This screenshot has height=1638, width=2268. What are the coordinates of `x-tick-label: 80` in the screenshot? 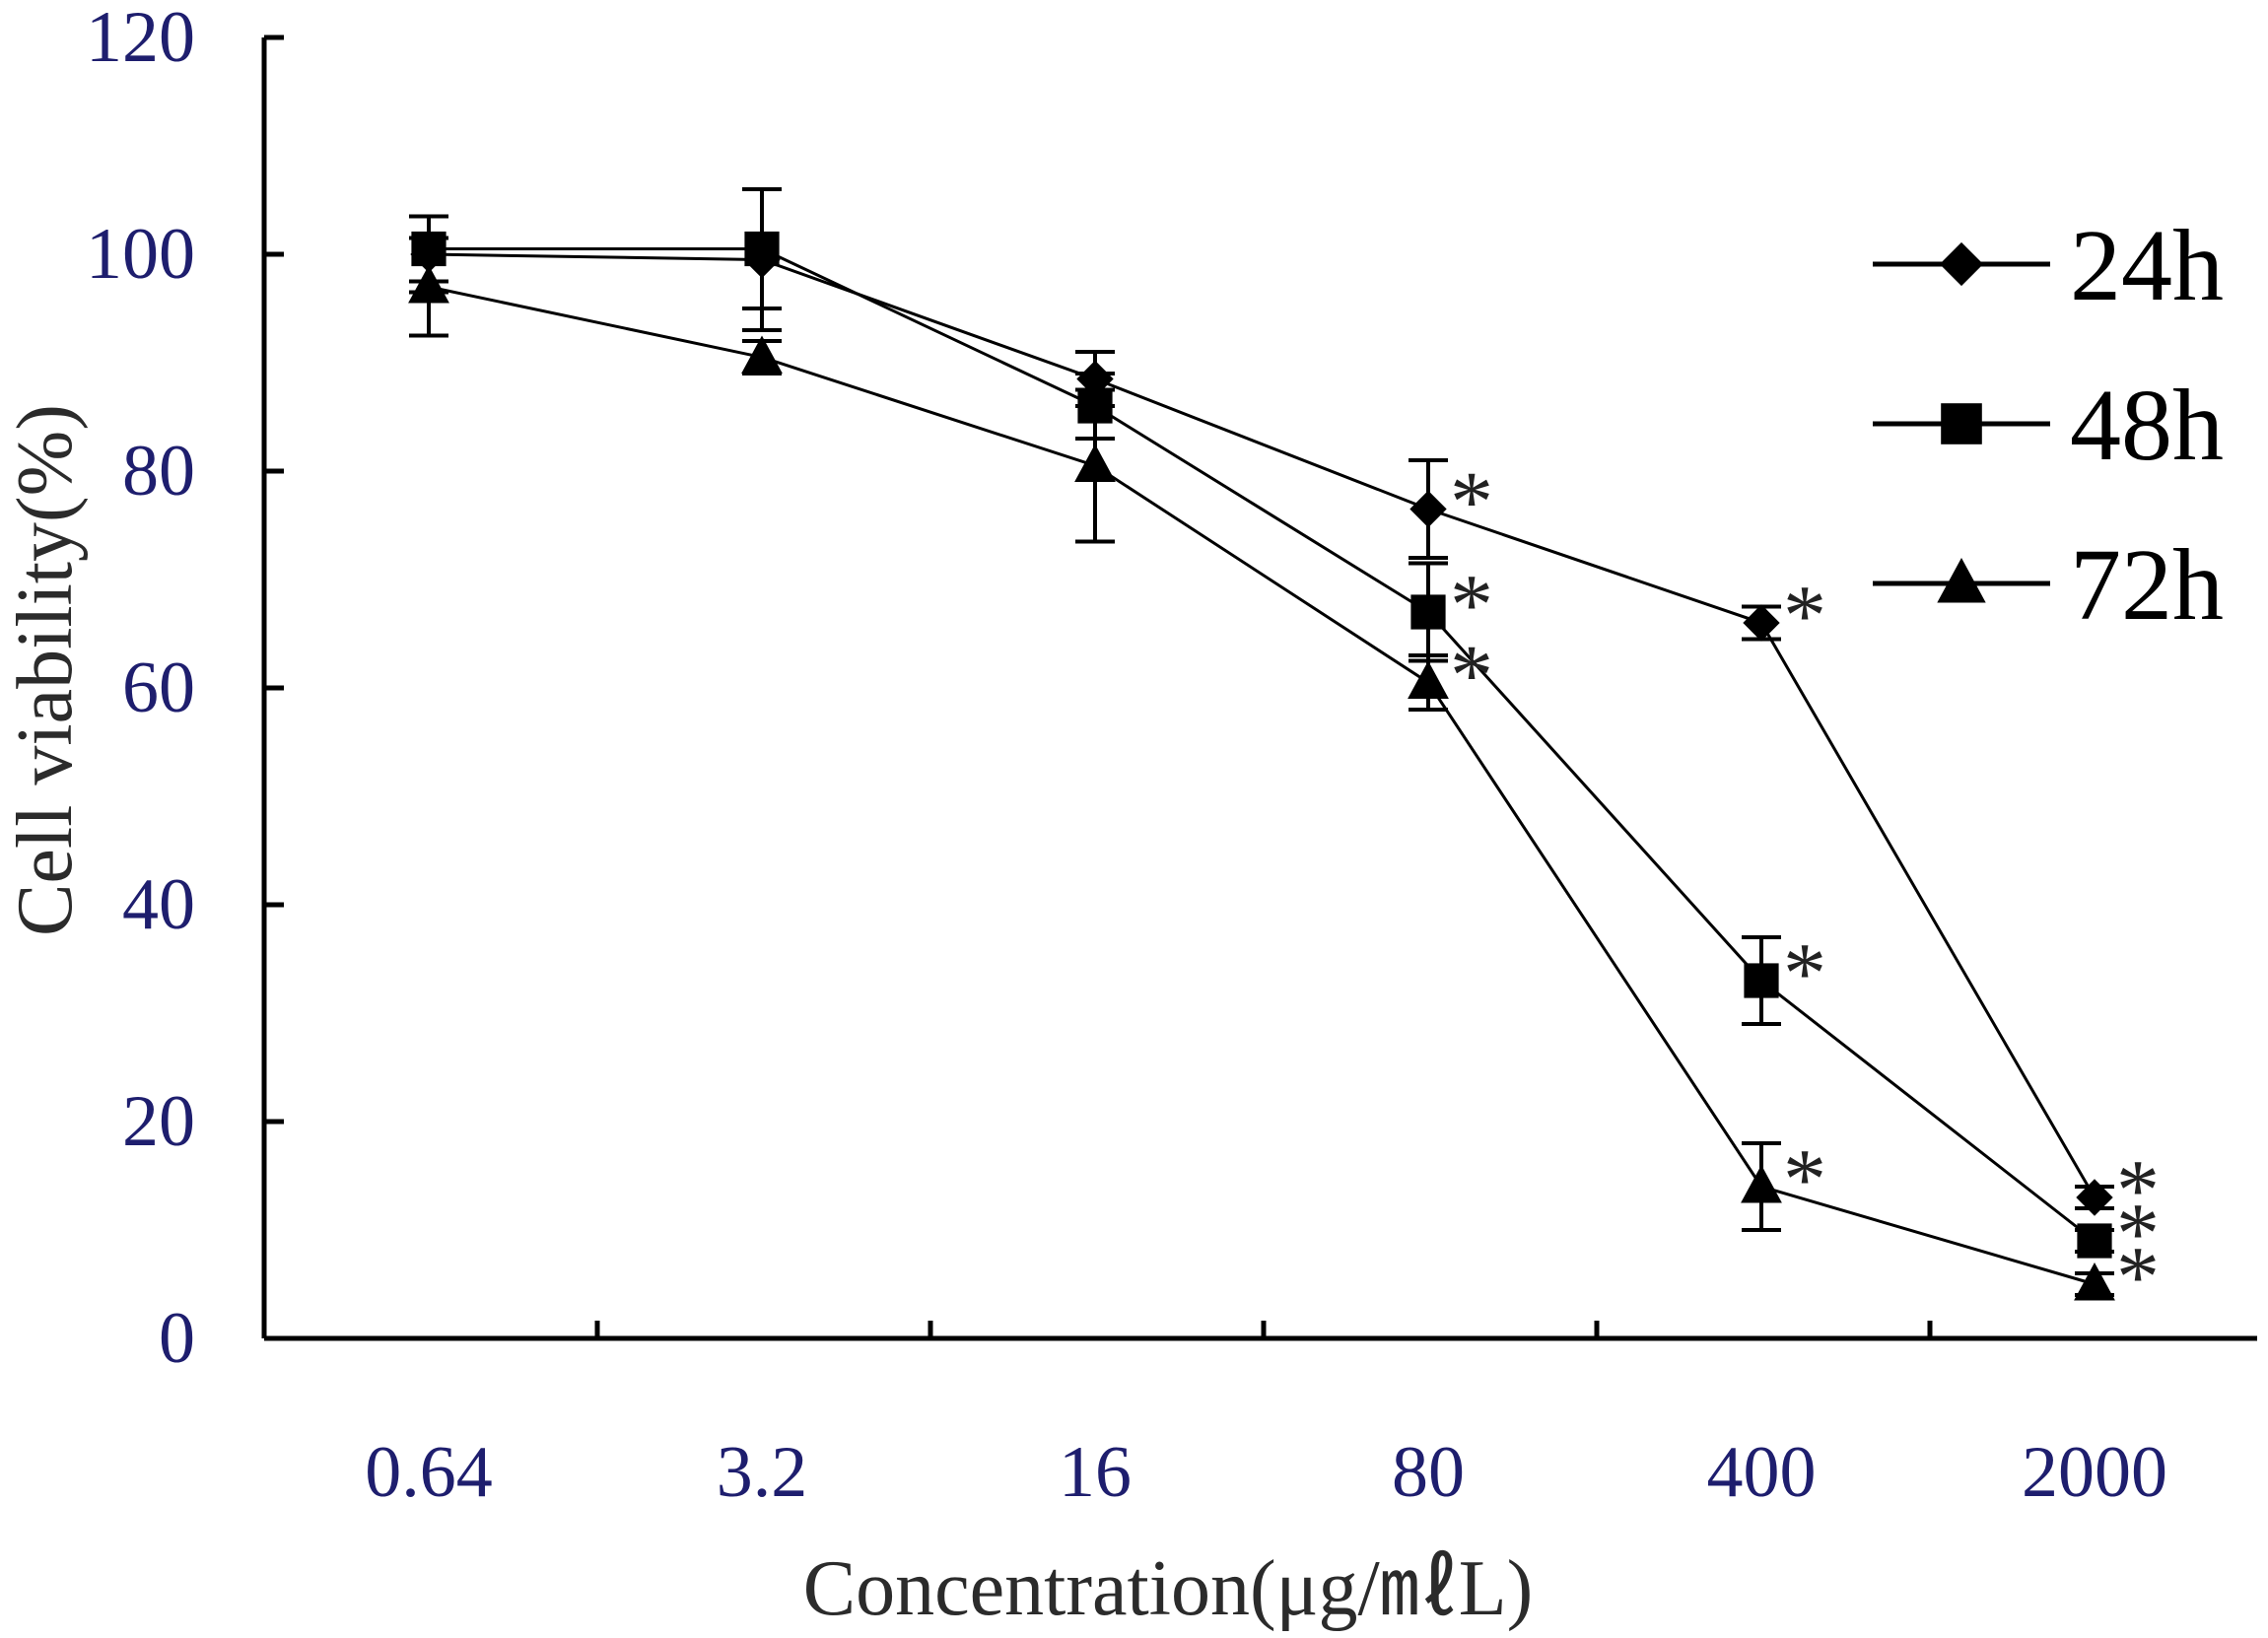 It's located at (1429, 1472).